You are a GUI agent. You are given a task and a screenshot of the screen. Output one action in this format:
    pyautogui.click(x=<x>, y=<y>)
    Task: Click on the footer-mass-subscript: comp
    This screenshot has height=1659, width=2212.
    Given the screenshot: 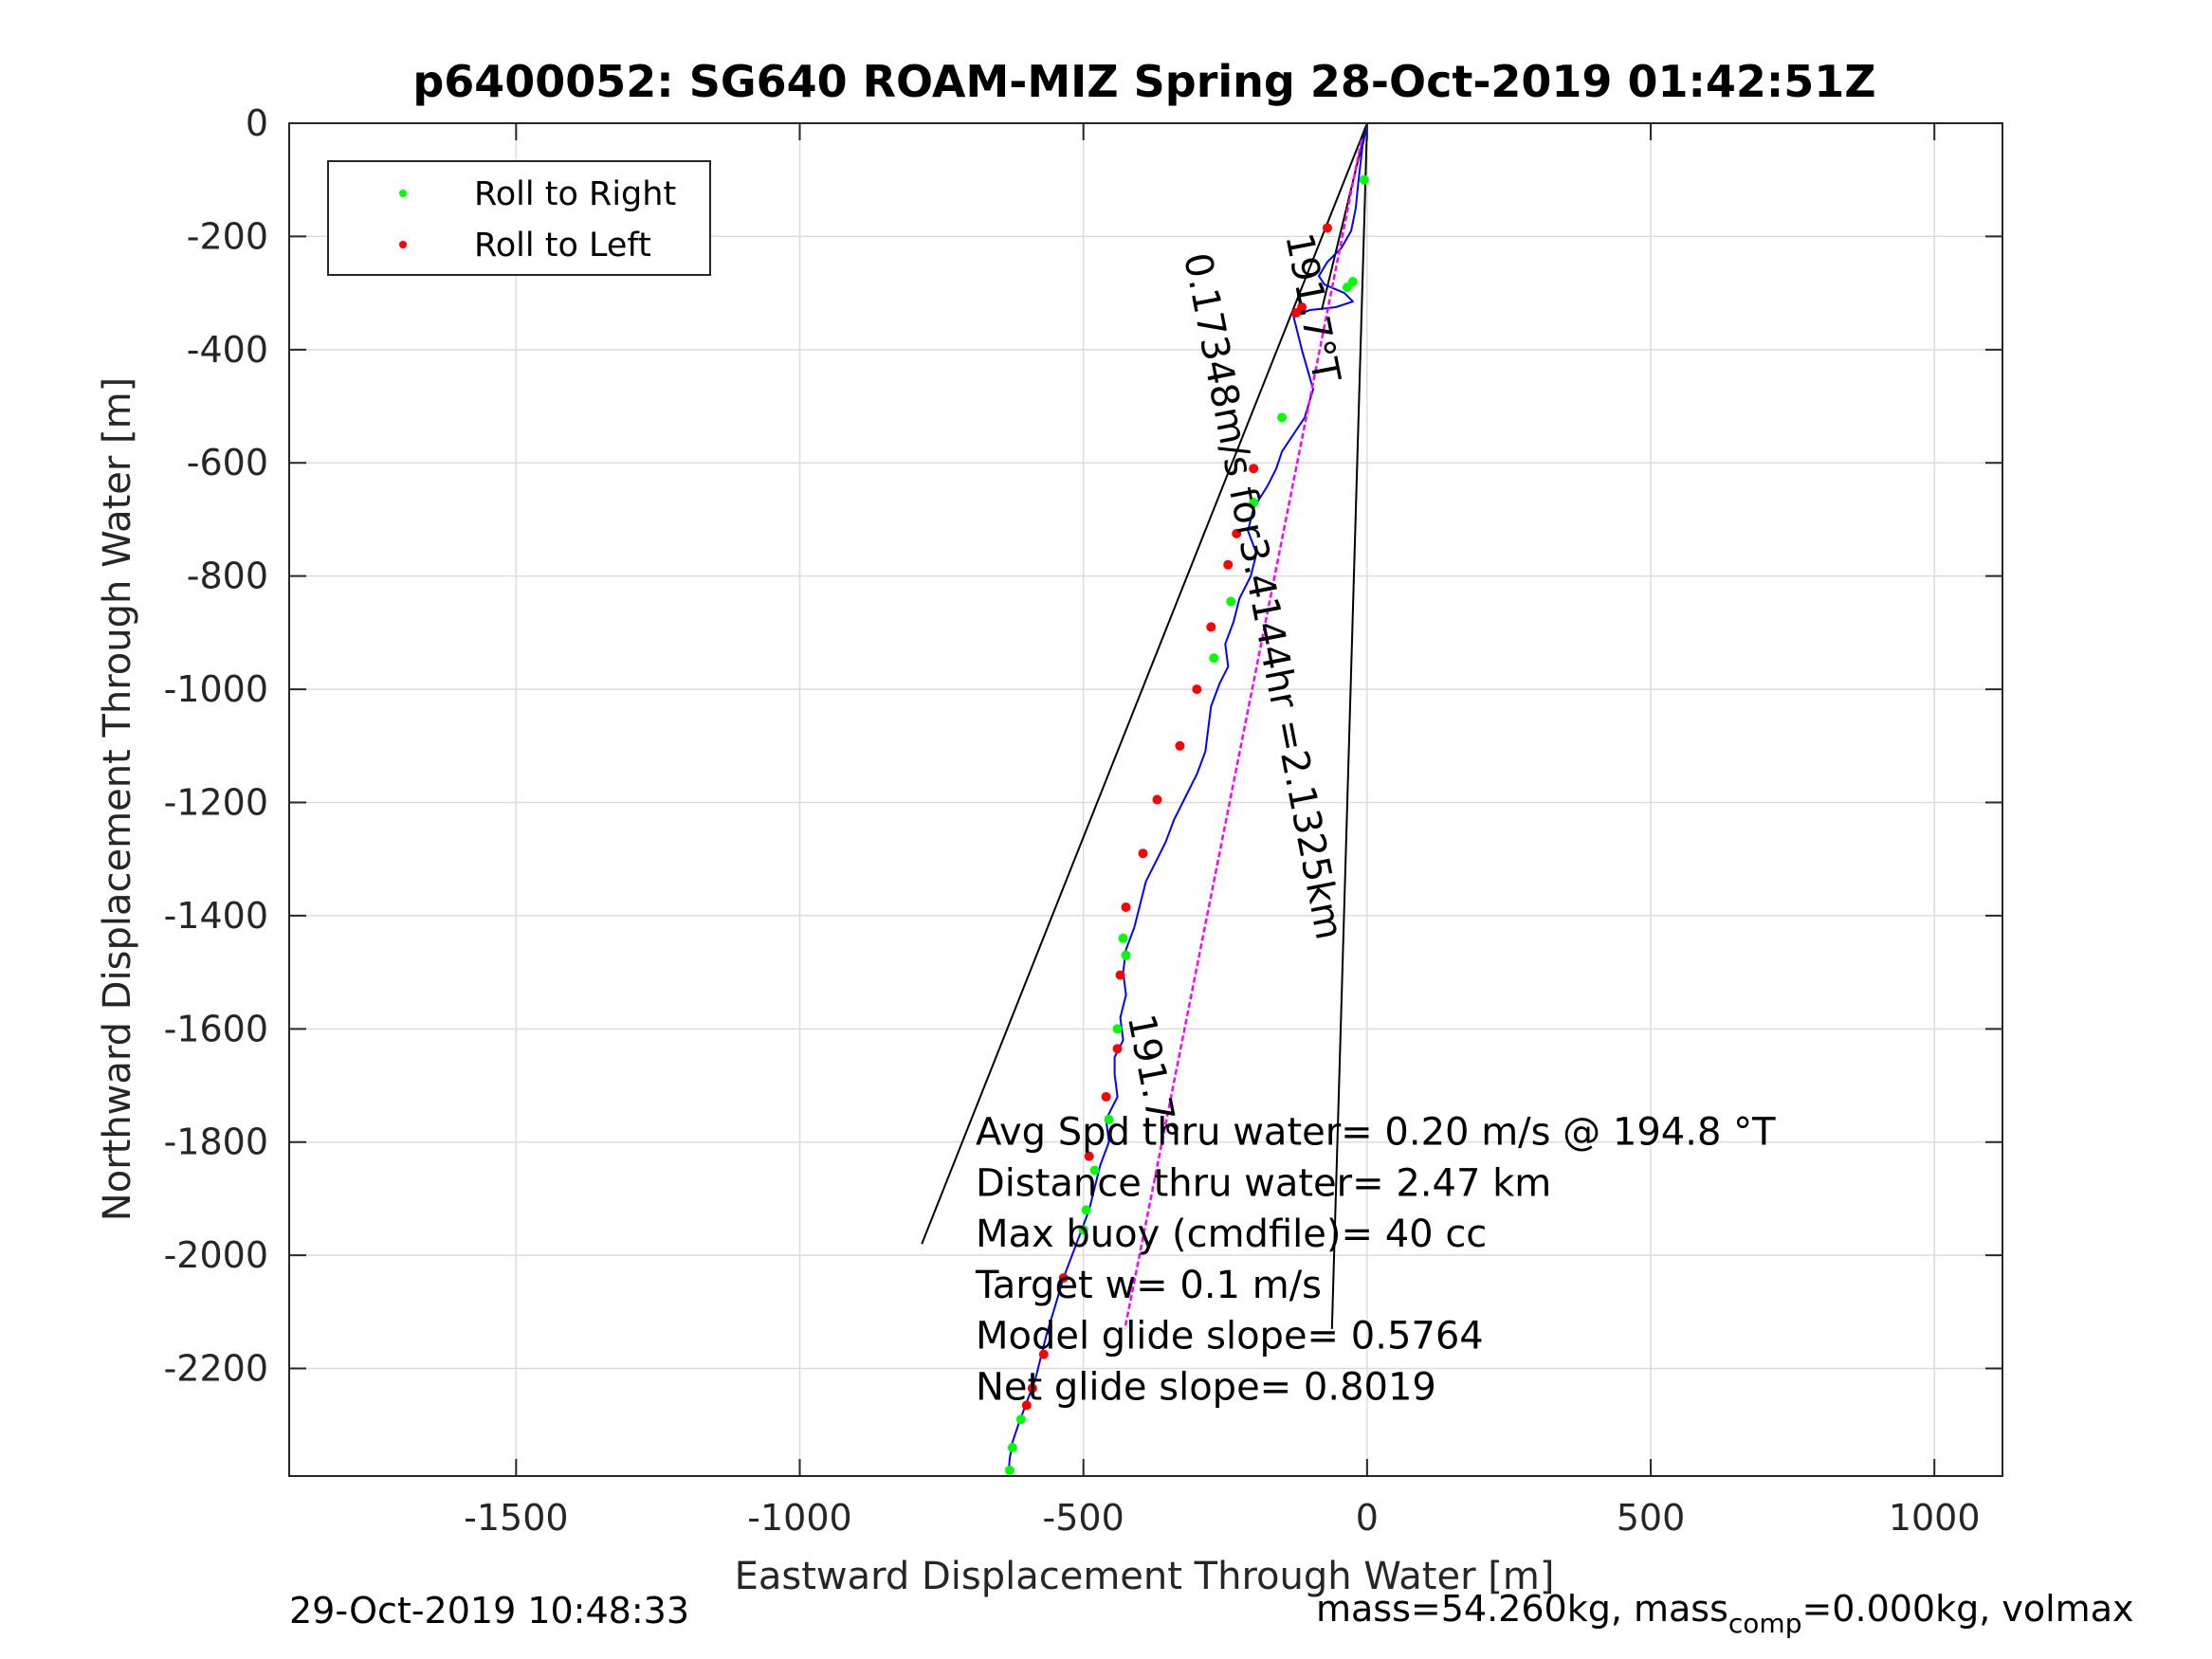 What is the action you would take?
    pyautogui.click(x=1765, y=1623)
    